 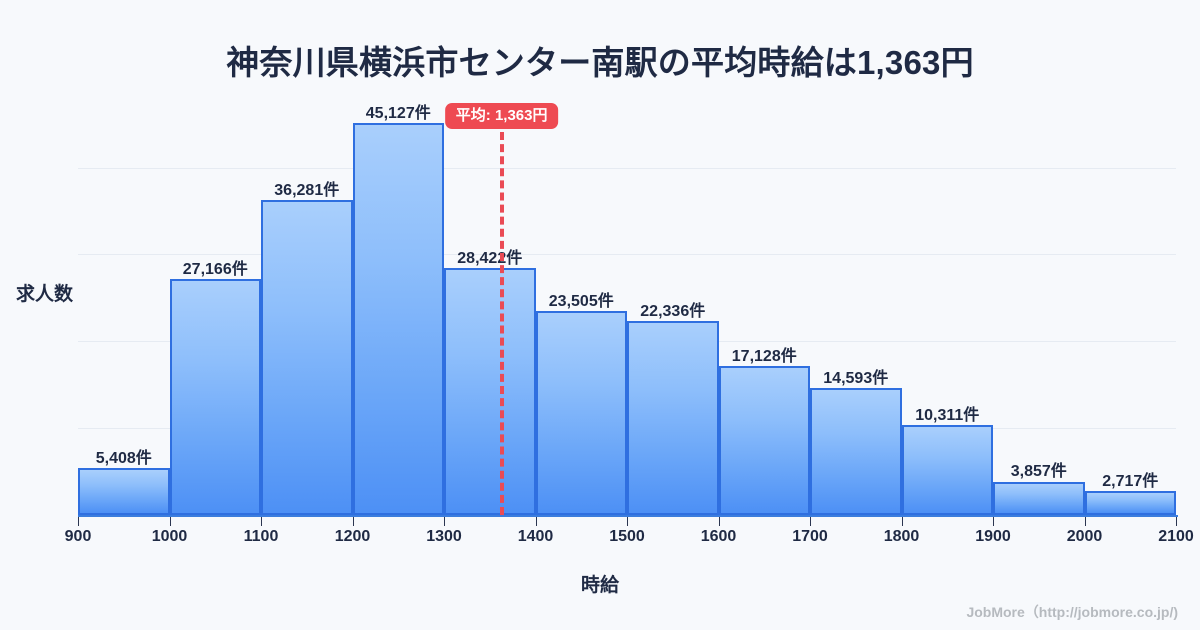 I want to click on x-tick-label: 1800, so click(x=901, y=536).